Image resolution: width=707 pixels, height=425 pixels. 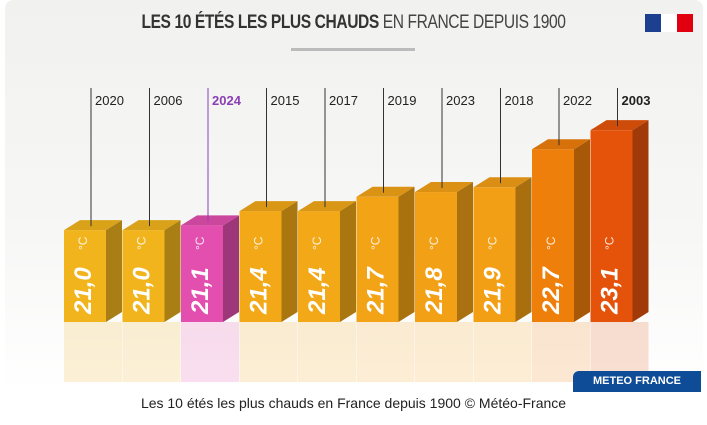 What do you see at coordinates (669, 23) in the screenshot?
I see `french-republic-logo` at bounding box center [669, 23].